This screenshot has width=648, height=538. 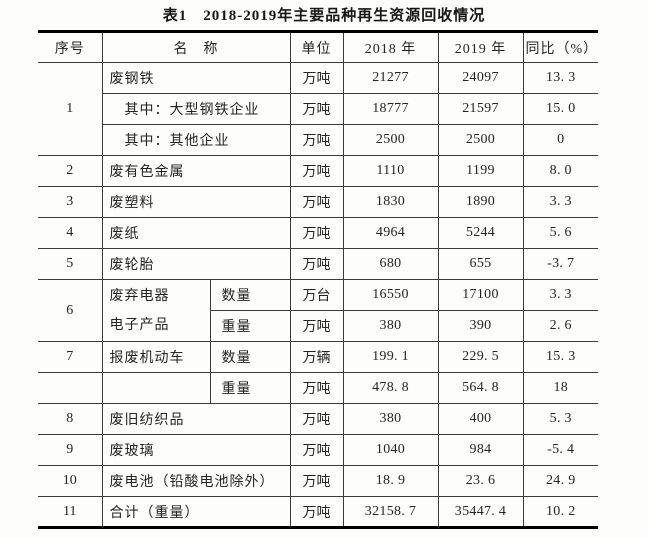 I want to click on cell-2019: 23. 6, so click(x=480, y=481).